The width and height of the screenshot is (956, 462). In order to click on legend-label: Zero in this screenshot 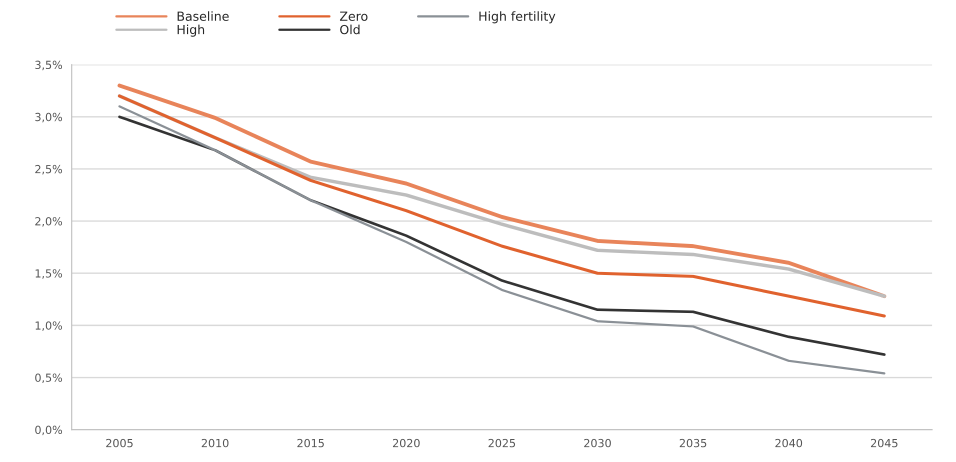, I will do `click(354, 16)`.